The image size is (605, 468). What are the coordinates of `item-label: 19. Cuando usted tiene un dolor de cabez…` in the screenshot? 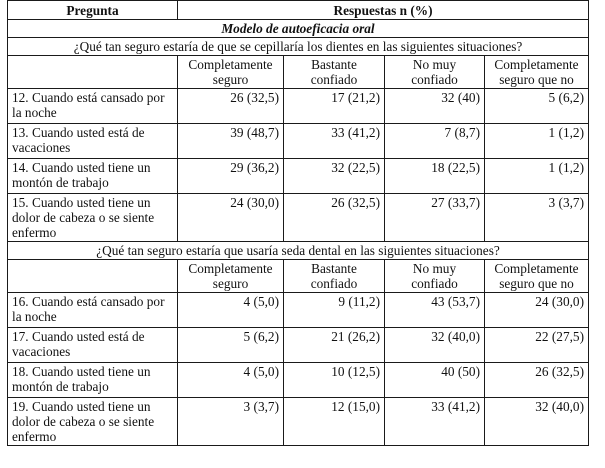 It's located at (92, 421).